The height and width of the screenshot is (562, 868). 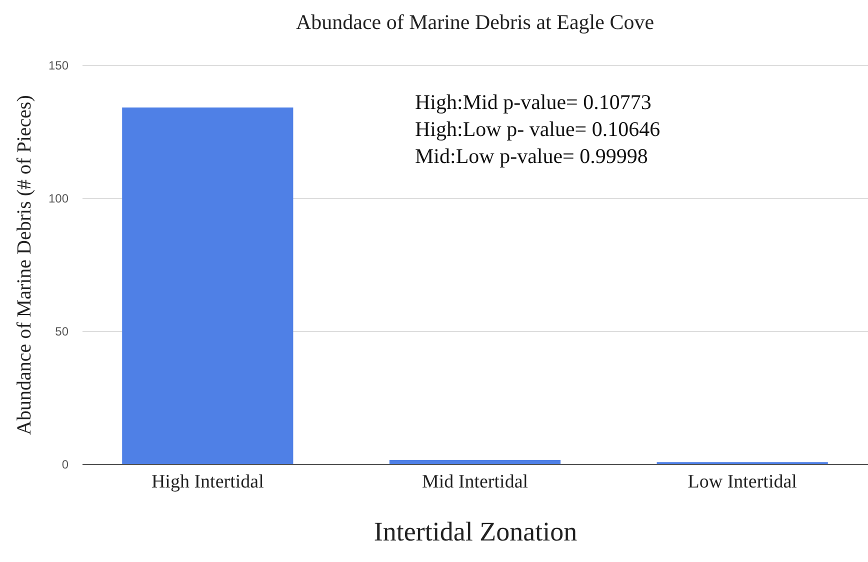 I want to click on x-tick-label: High Intertidal, so click(x=207, y=482).